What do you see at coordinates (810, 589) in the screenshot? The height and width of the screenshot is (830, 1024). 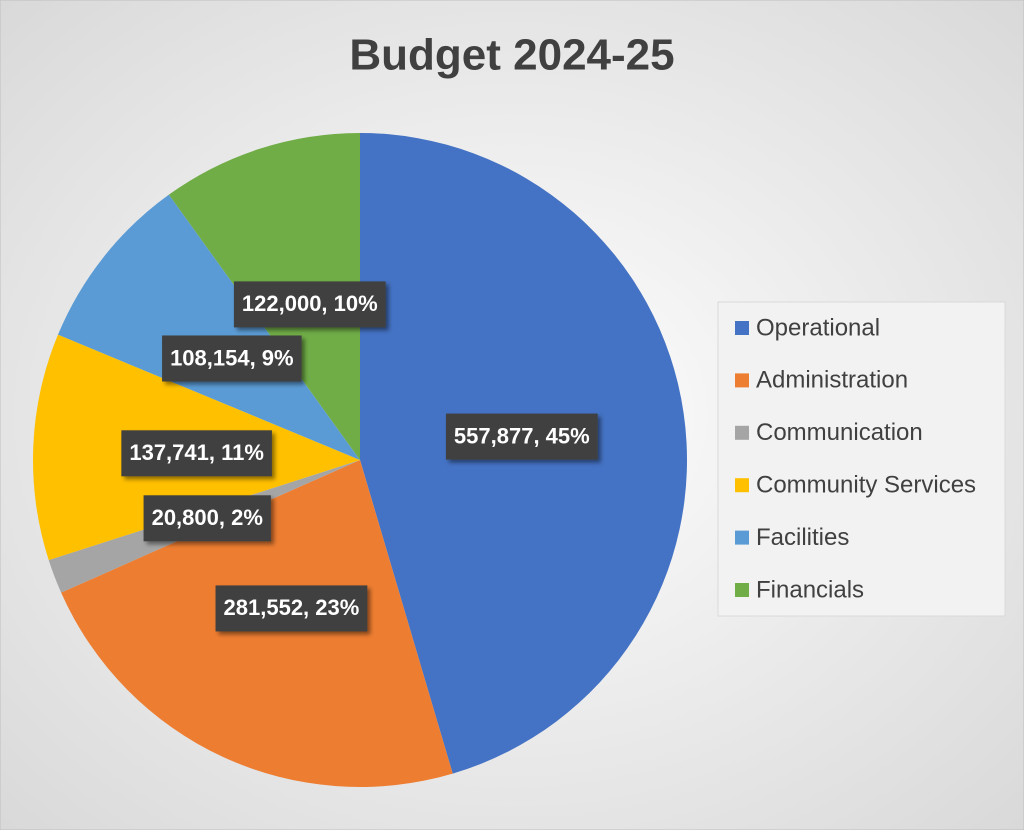 I see `legend-label: Financials` at bounding box center [810, 589].